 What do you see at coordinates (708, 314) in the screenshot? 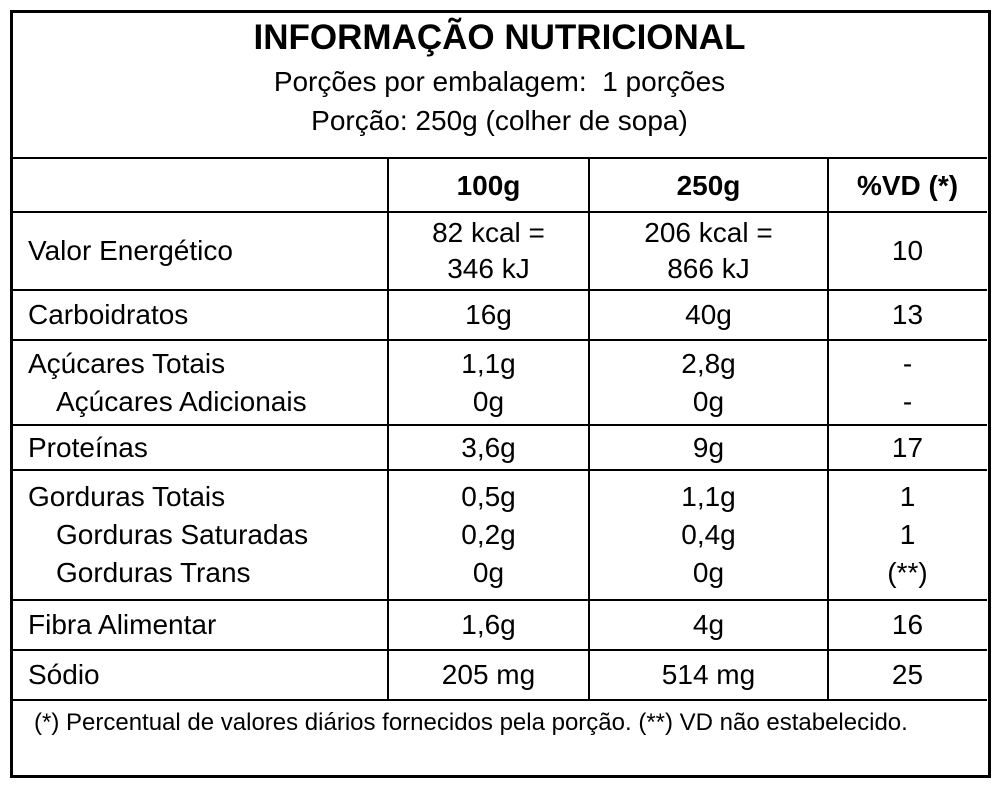
I see `value-cell: 40g` at bounding box center [708, 314].